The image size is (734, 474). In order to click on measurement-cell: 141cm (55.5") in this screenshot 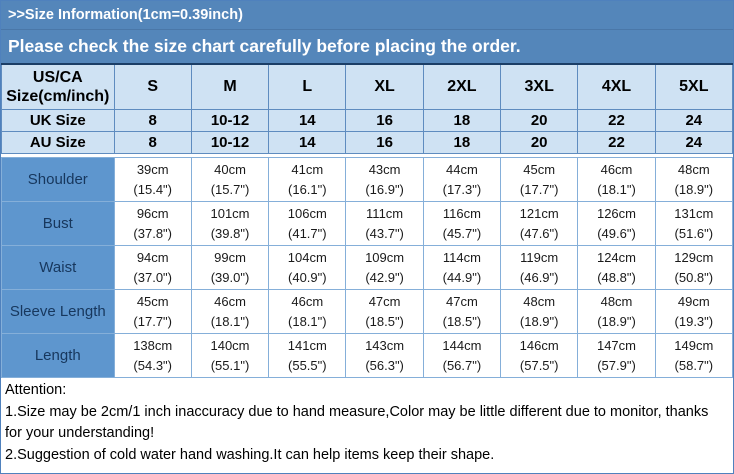, I will do `click(307, 355)`.